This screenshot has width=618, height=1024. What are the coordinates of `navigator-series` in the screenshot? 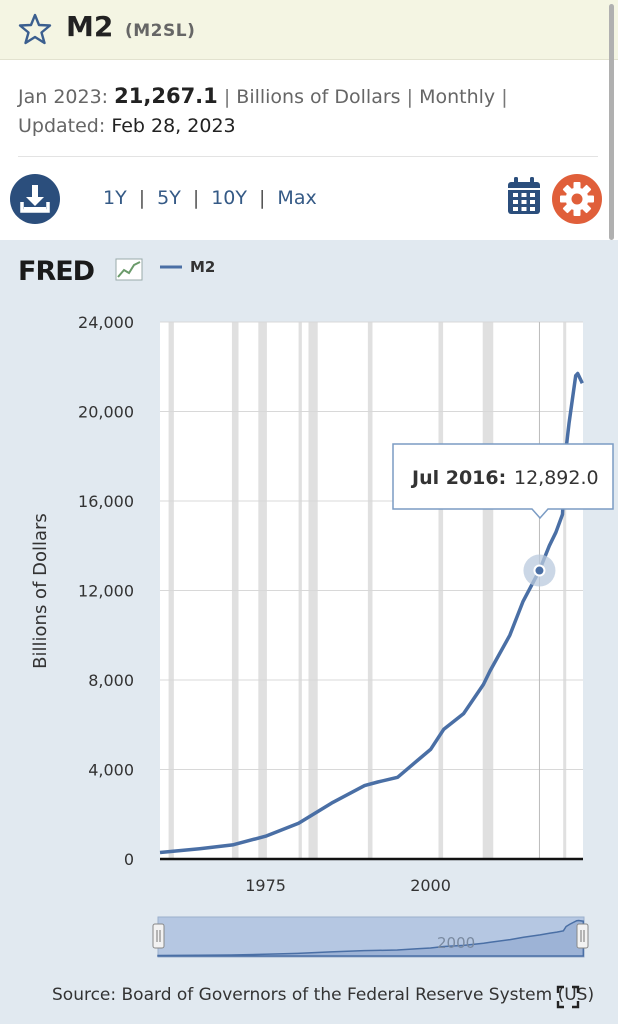 It's located at (371, 938).